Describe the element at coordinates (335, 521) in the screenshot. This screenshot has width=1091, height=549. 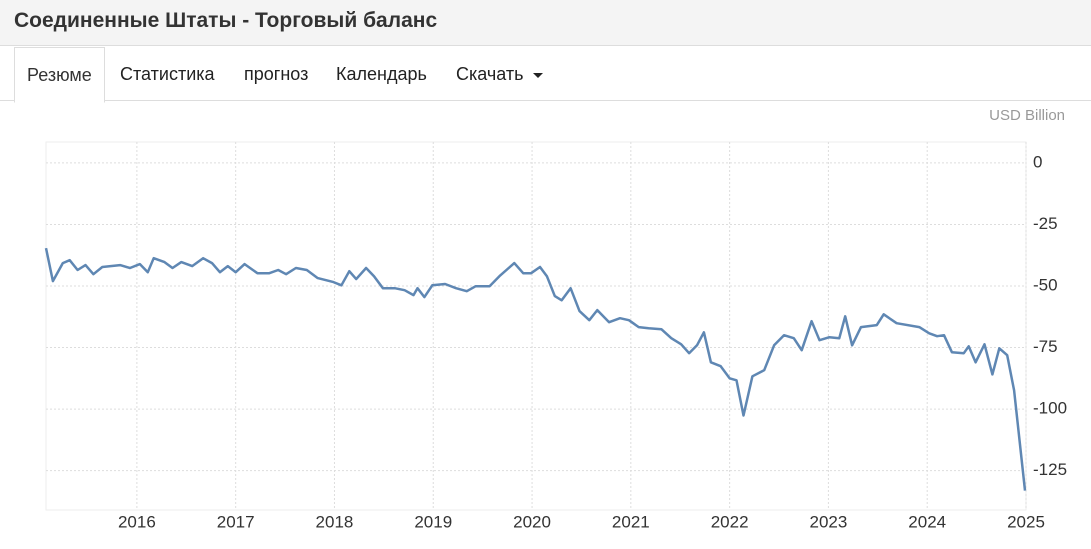
I see `x-tick-label: 2018` at that location.